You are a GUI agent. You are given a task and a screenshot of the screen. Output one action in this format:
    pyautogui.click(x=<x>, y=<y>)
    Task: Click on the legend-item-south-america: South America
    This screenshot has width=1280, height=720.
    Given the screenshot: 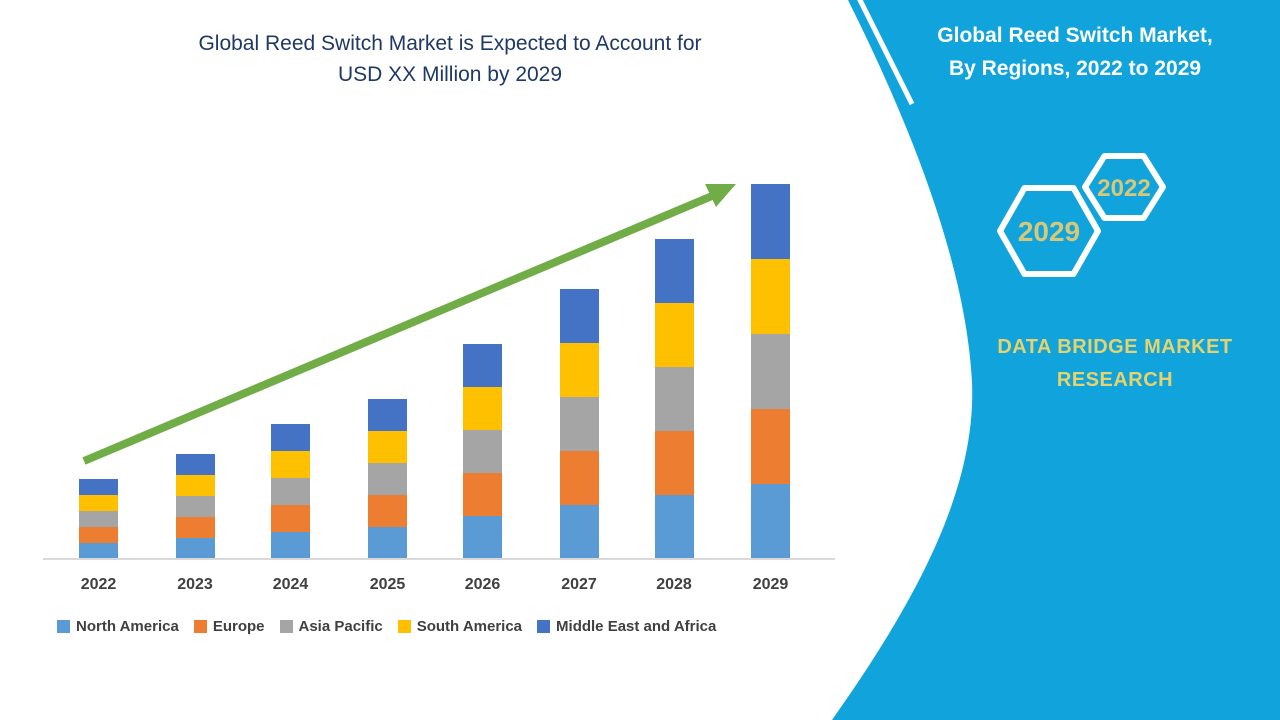 What is the action you would take?
    pyautogui.click(x=460, y=626)
    